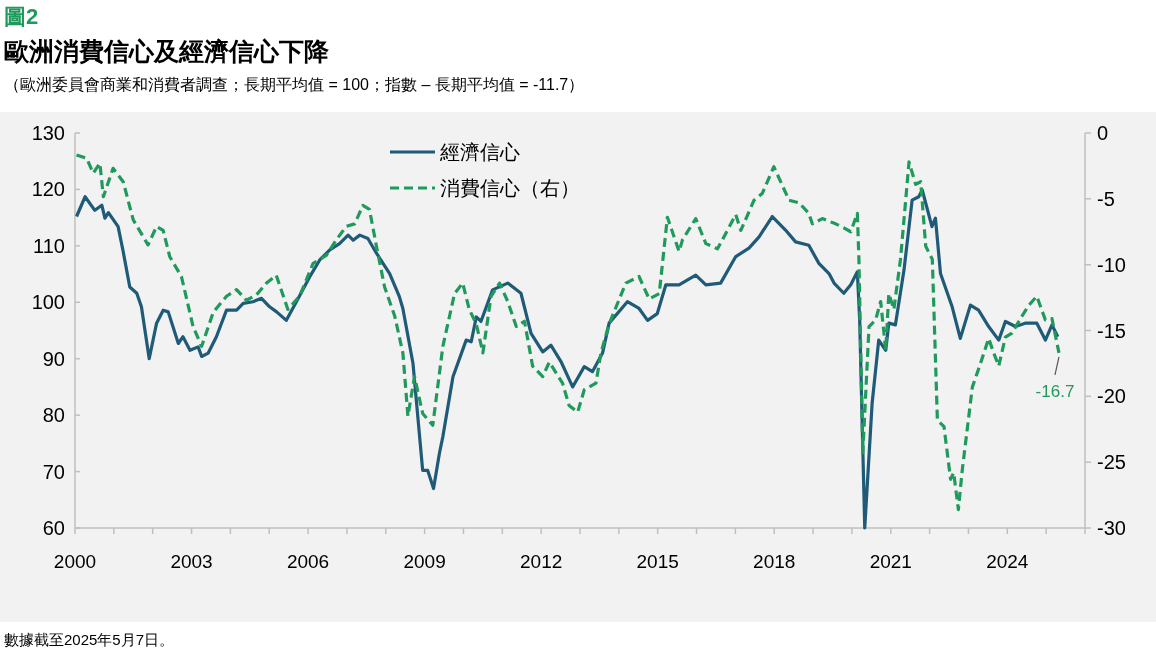  What do you see at coordinates (424, 561) in the screenshot?
I see `x-tick-label: 2009` at bounding box center [424, 561].